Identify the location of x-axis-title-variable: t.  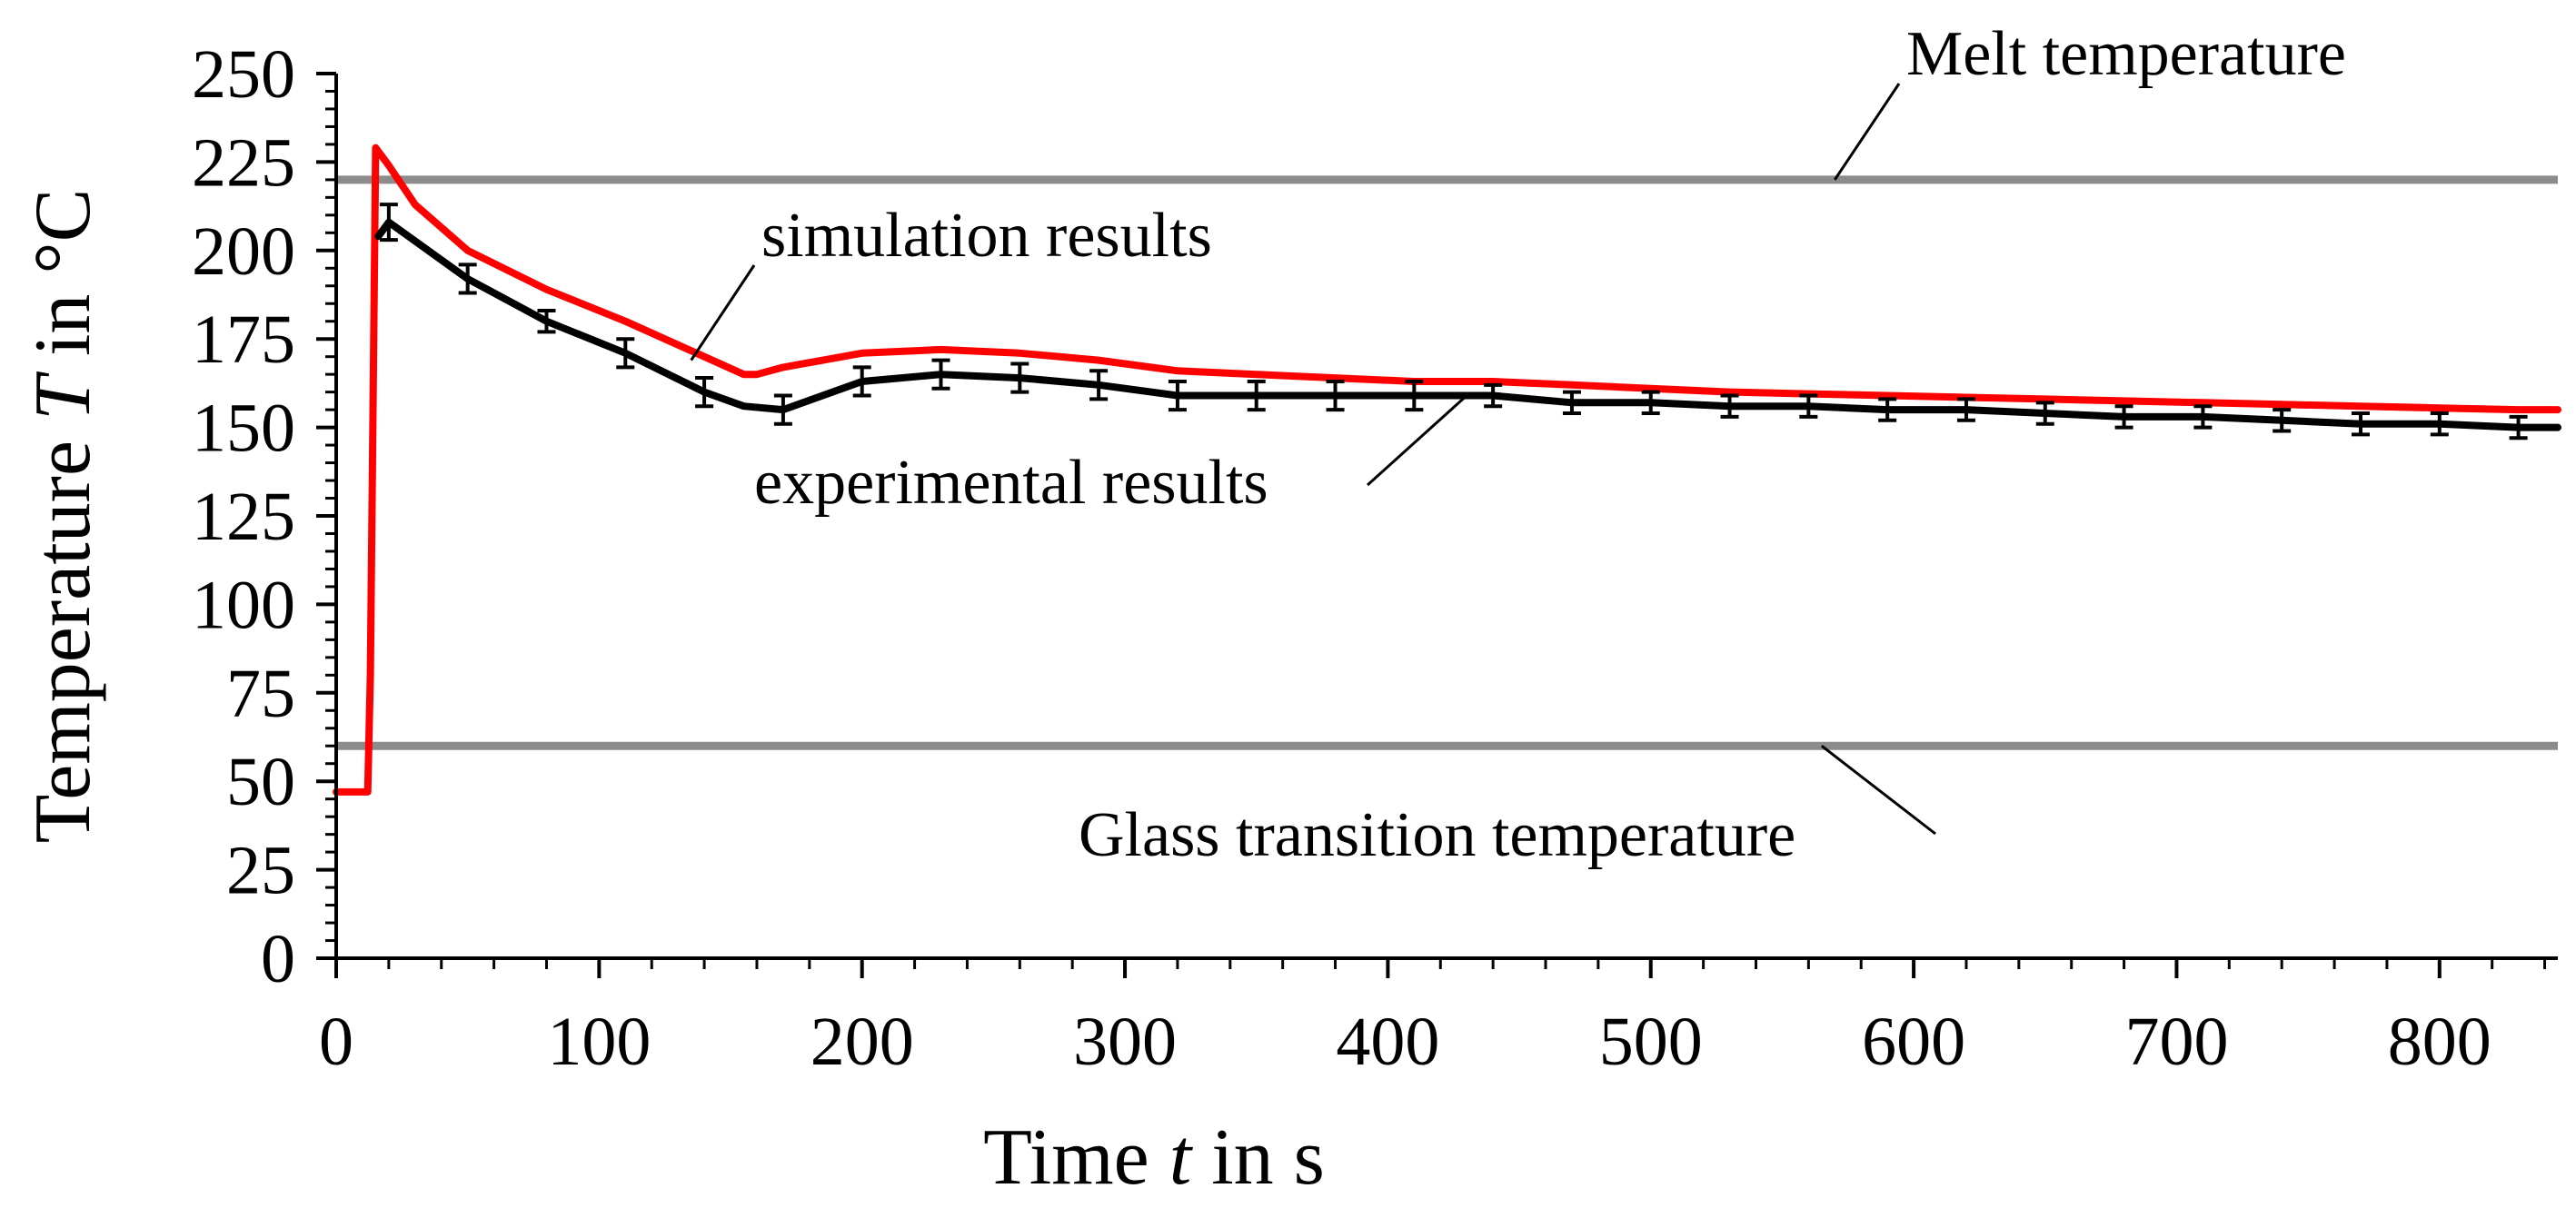
(1181, 1158).